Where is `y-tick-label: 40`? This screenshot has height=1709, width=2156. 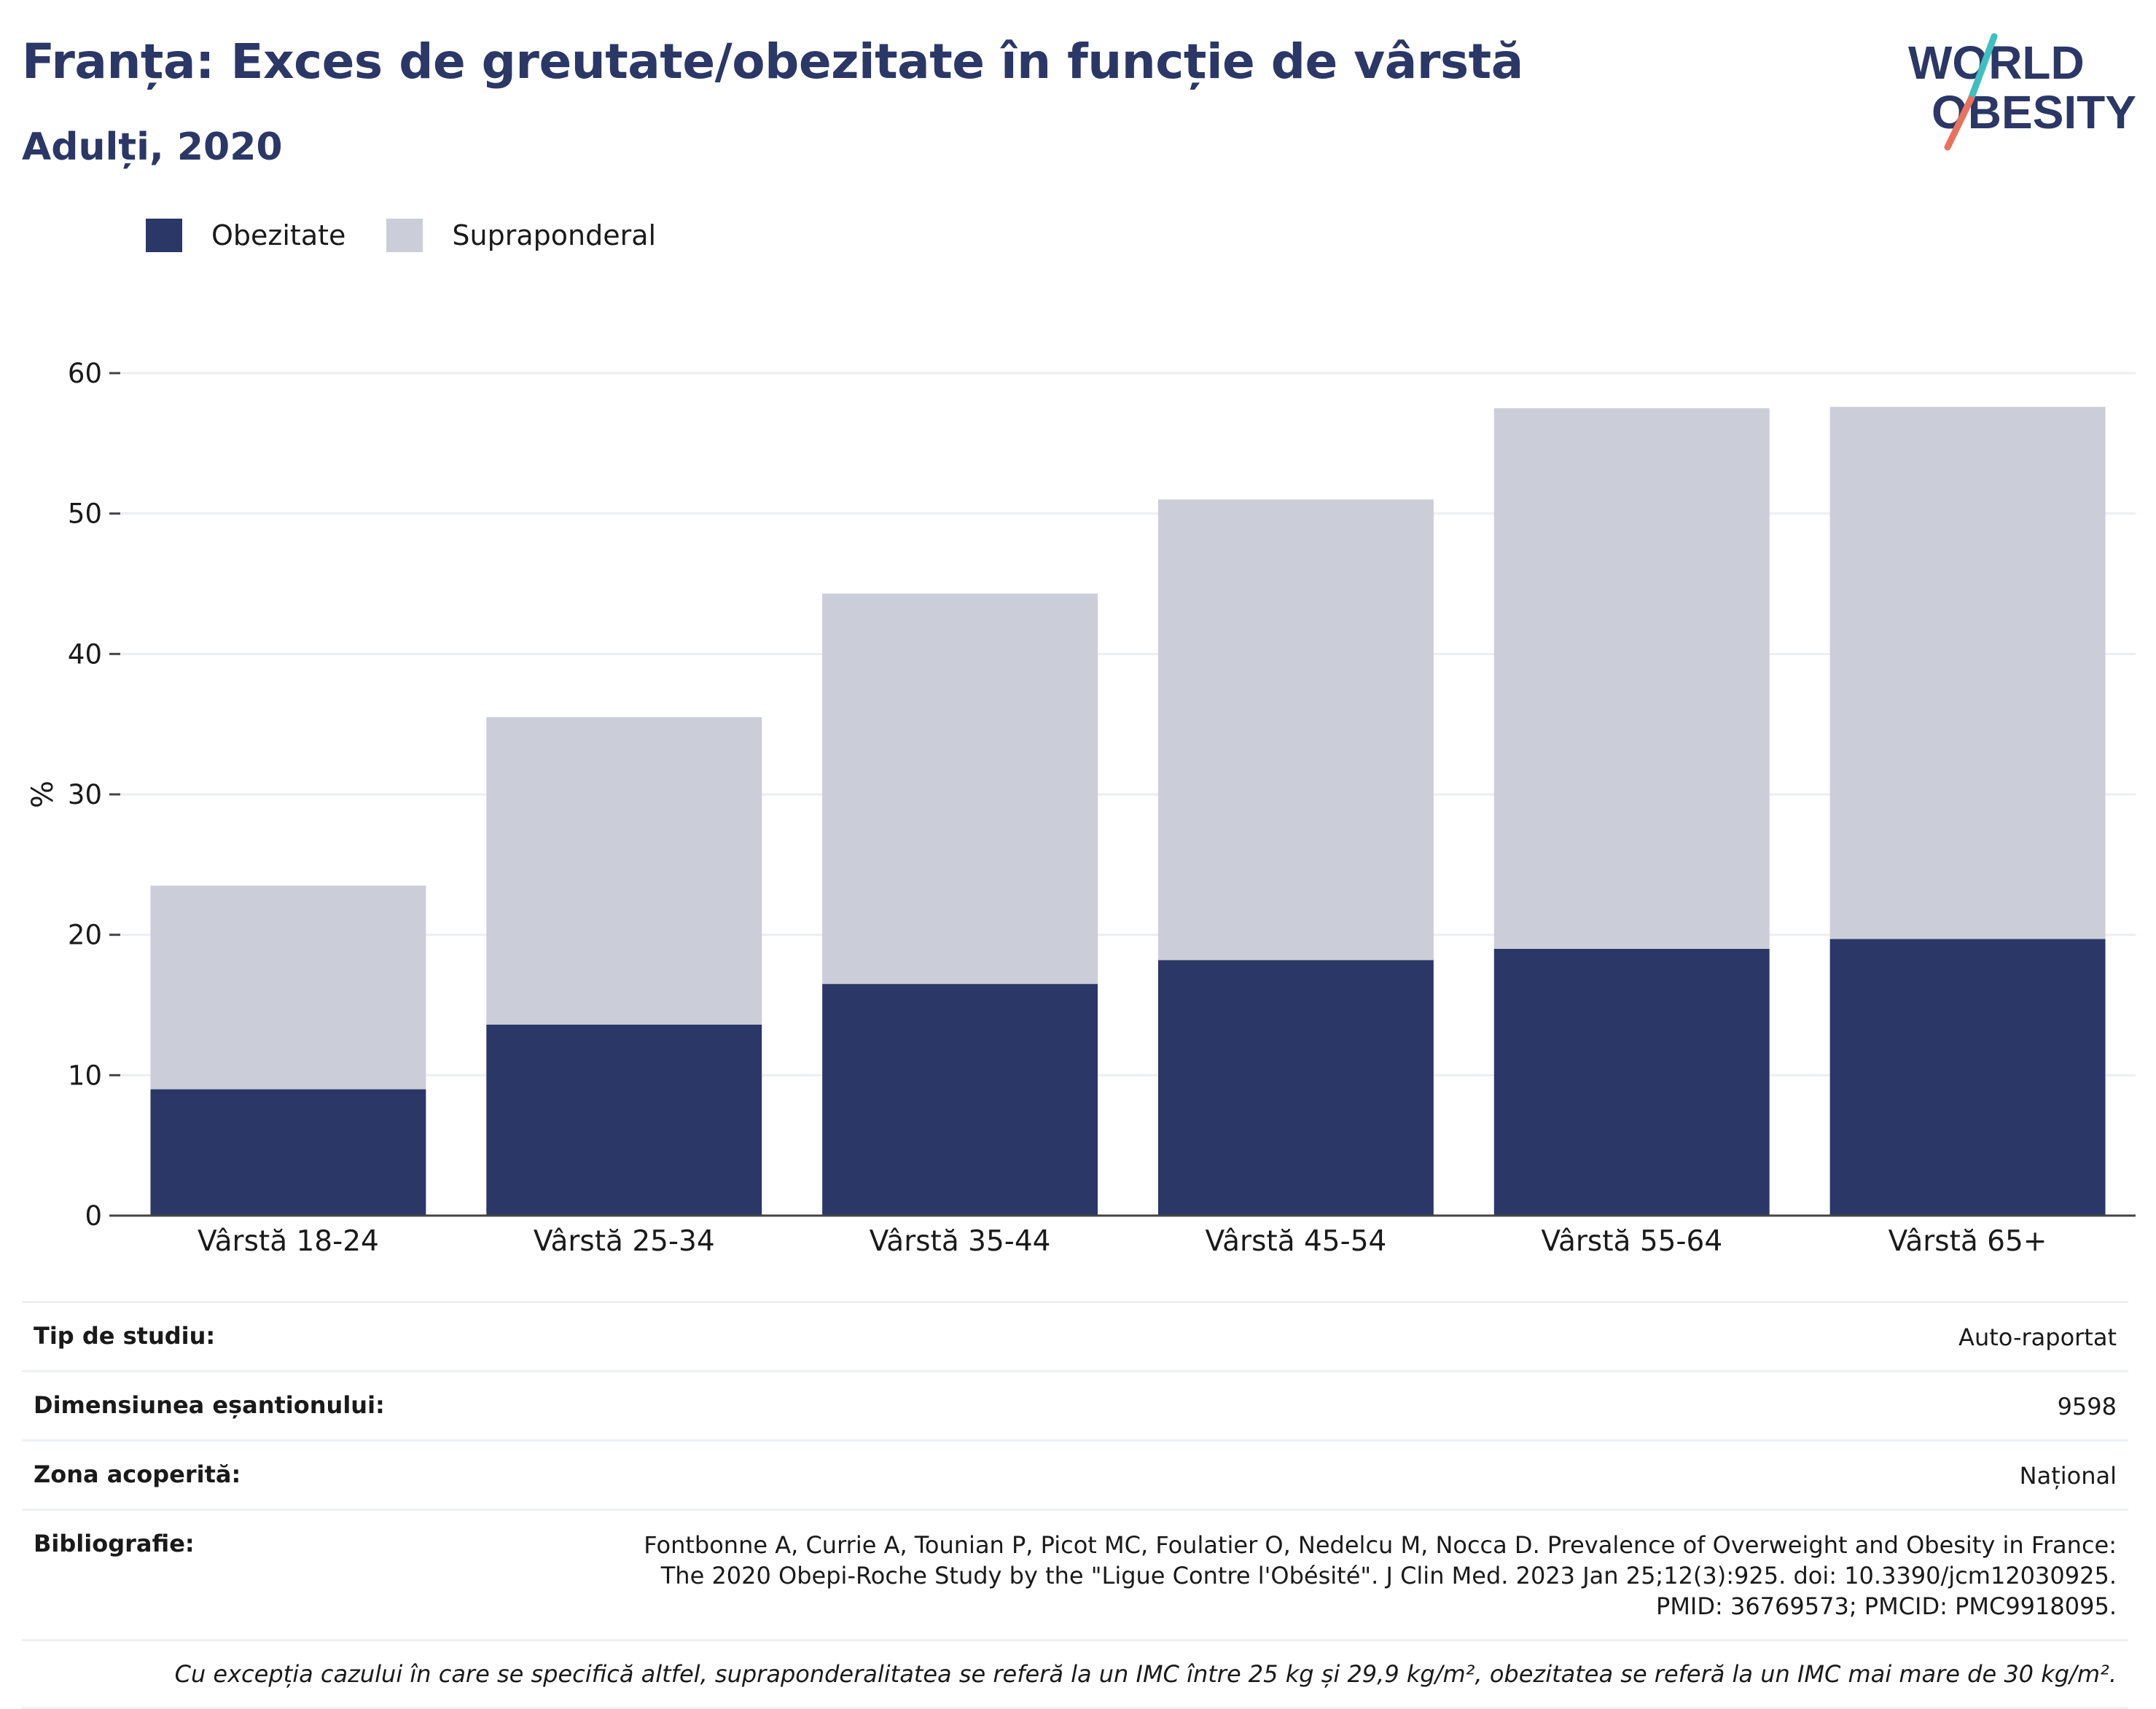 y-tick-label: 40 is located at coordinates (85, 654).